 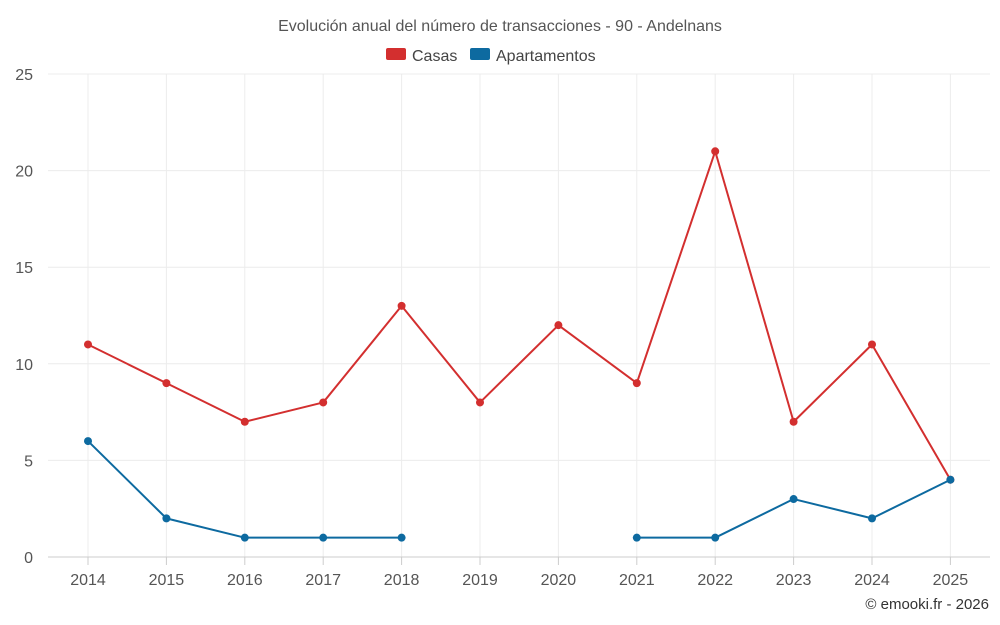 I want to click on data-point-casas-2016, so click(x=244, y=421).